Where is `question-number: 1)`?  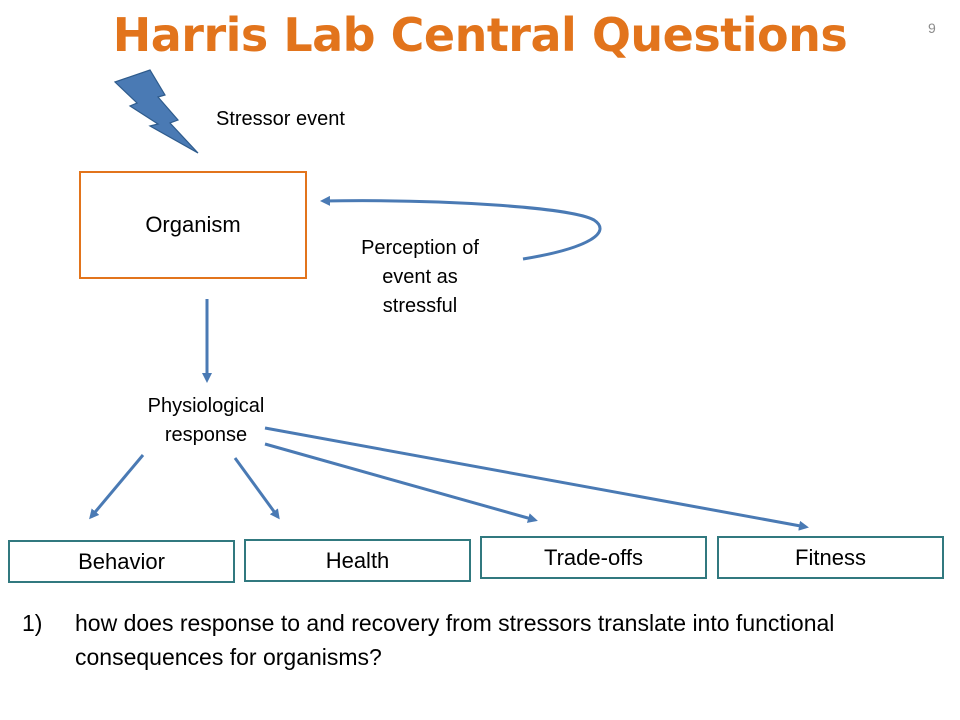
question-number: 1) is located at coordinates (32, 623).